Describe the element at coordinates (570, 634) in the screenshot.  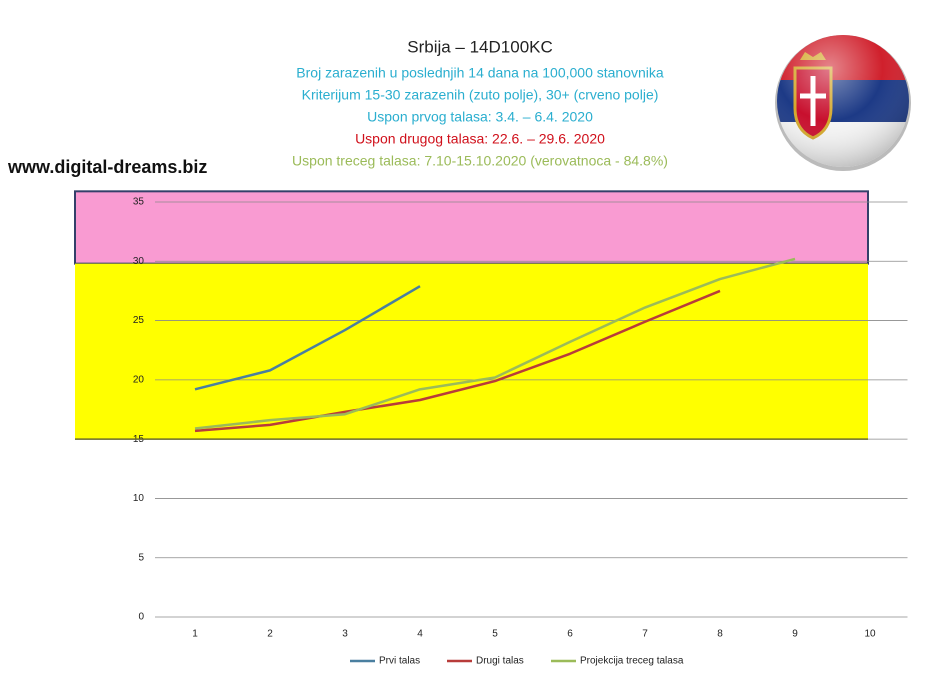
I see `x-tick-label: 6` at that location.